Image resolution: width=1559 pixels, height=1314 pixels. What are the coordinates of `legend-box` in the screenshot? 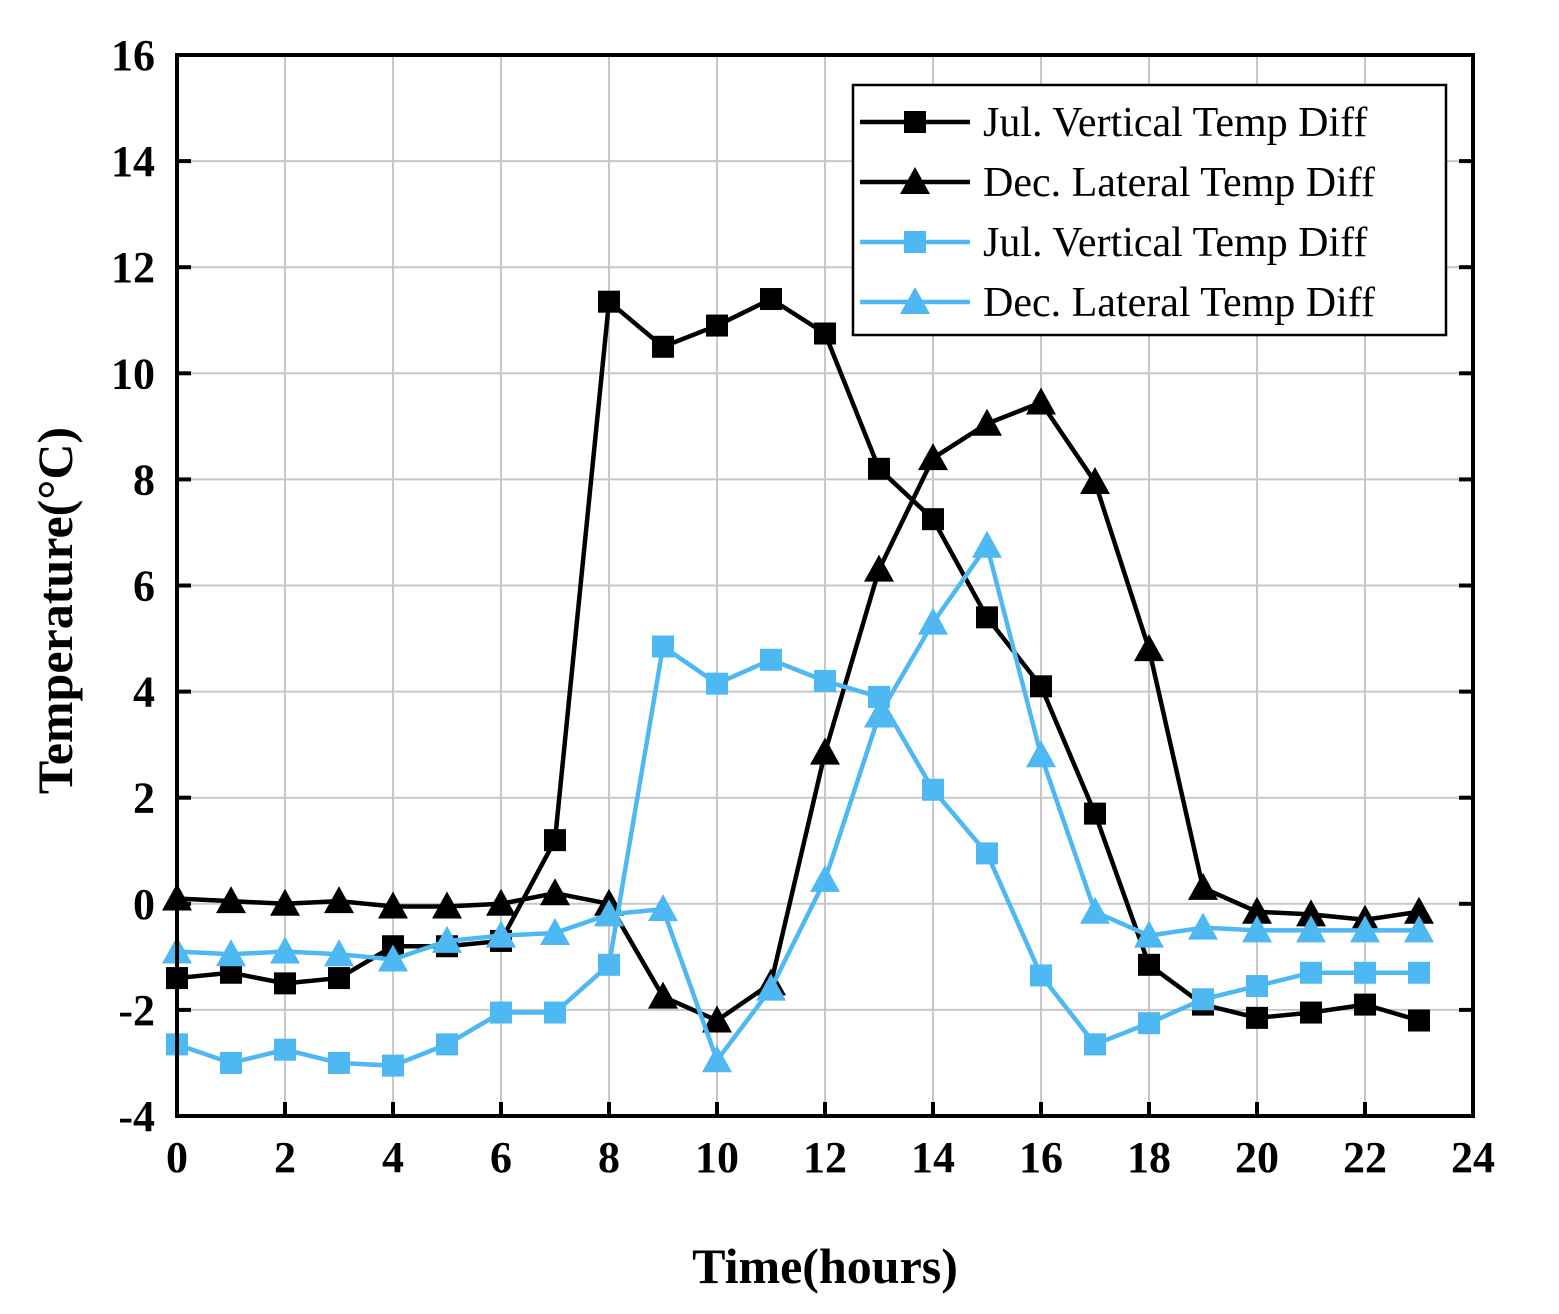 It's located at (1149, 210).